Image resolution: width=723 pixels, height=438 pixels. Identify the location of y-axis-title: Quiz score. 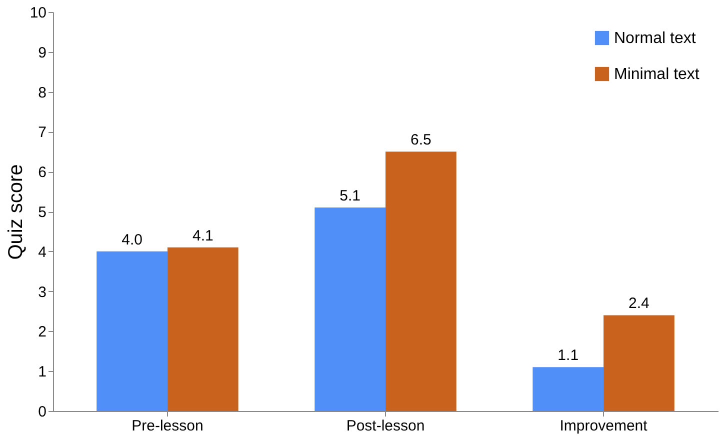
(15, 212).